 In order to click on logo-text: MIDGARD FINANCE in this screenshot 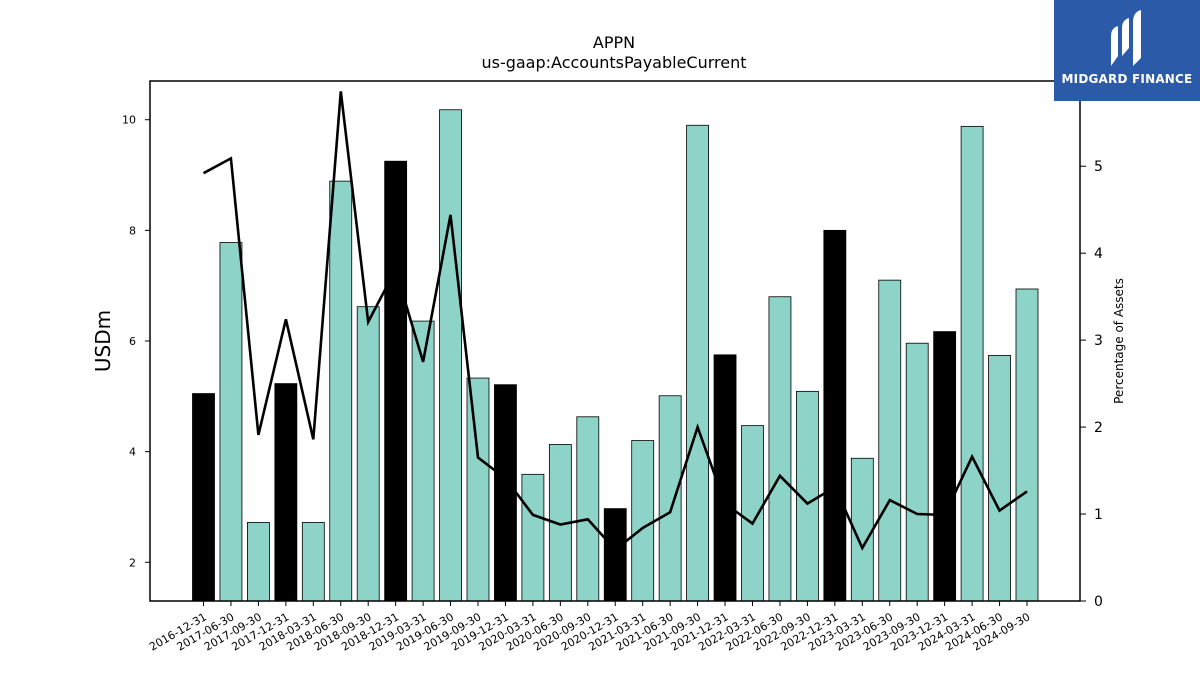, I will do `click(1127, 79)`.